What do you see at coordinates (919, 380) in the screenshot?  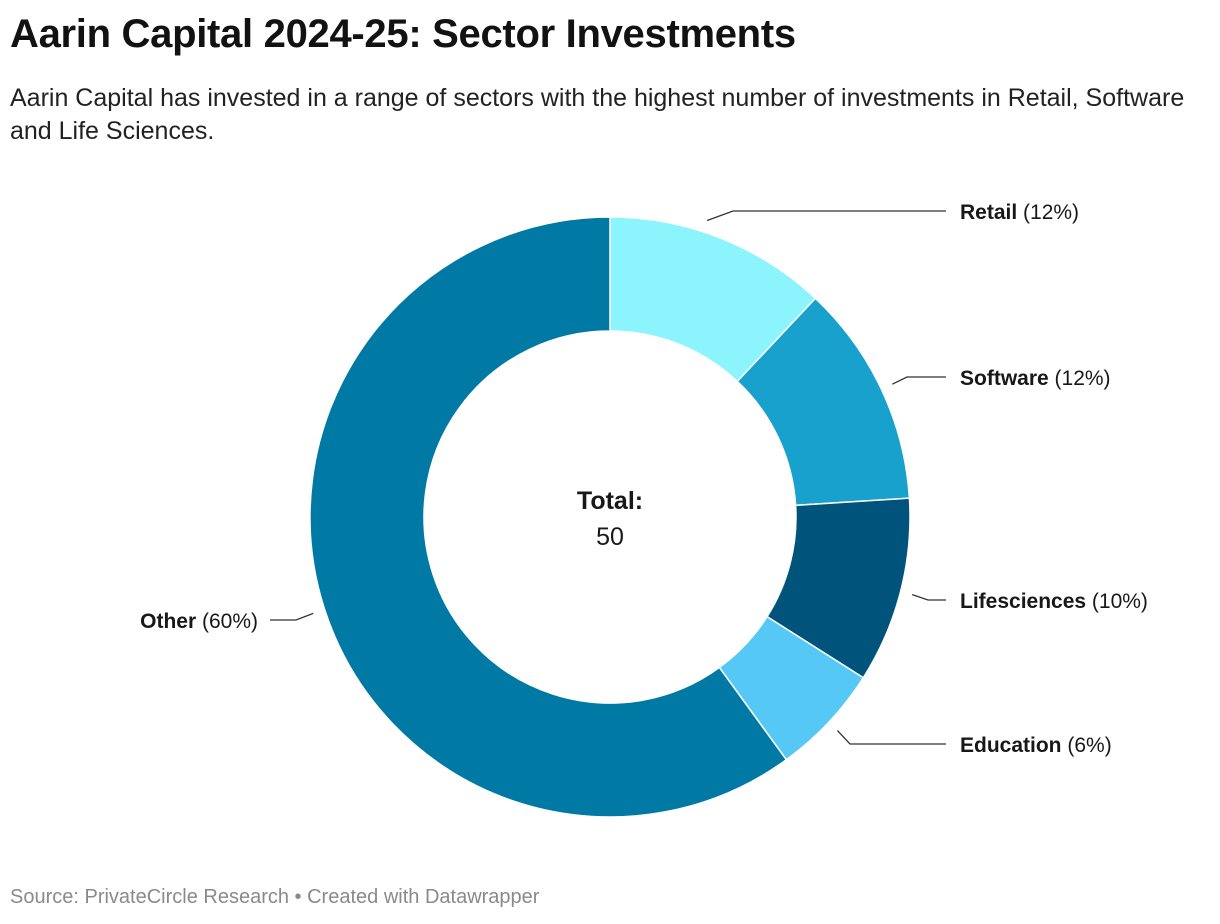 I see `leader-line-software` at bounding box center [919, 380].